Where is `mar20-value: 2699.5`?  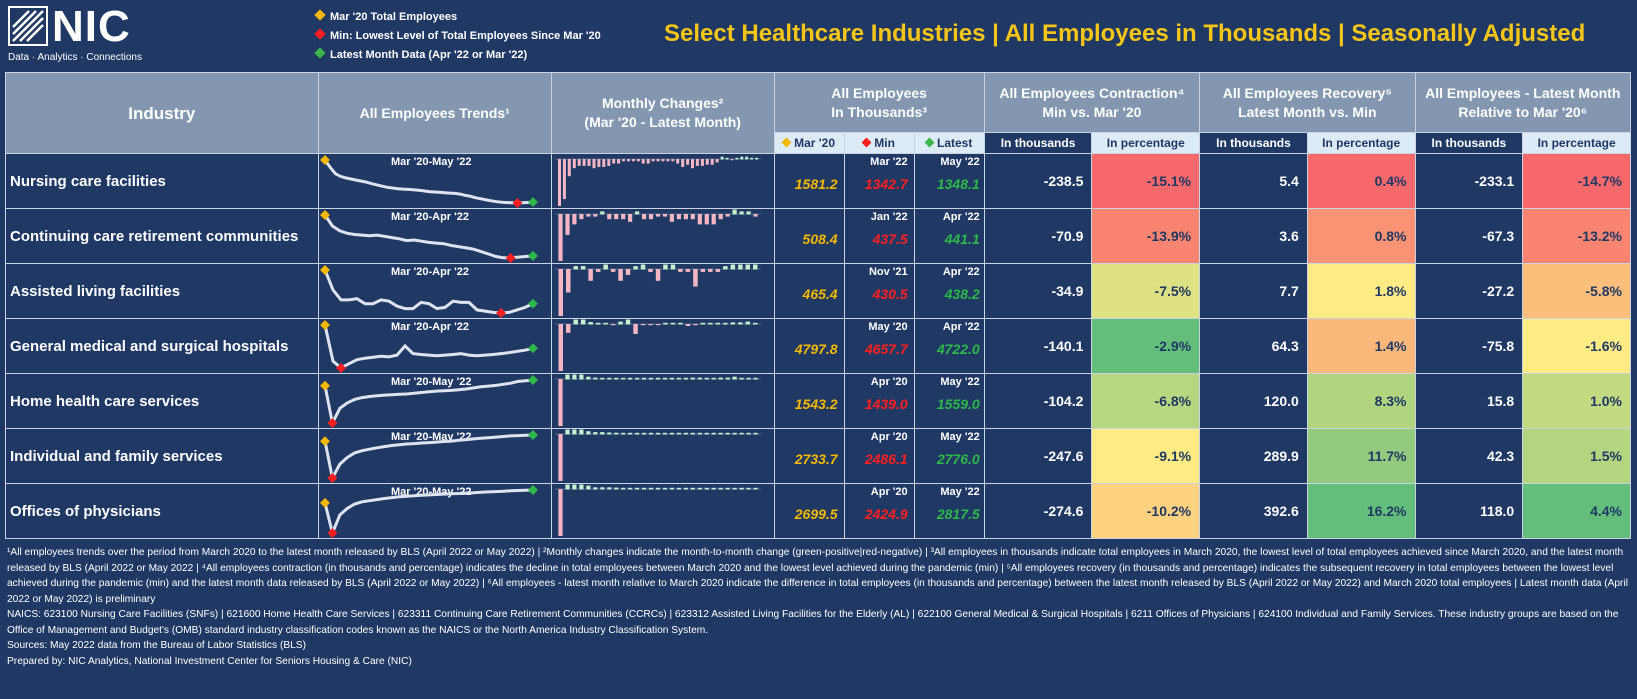
mar20-value: 2699.5 is located at coordinates (816, 514).